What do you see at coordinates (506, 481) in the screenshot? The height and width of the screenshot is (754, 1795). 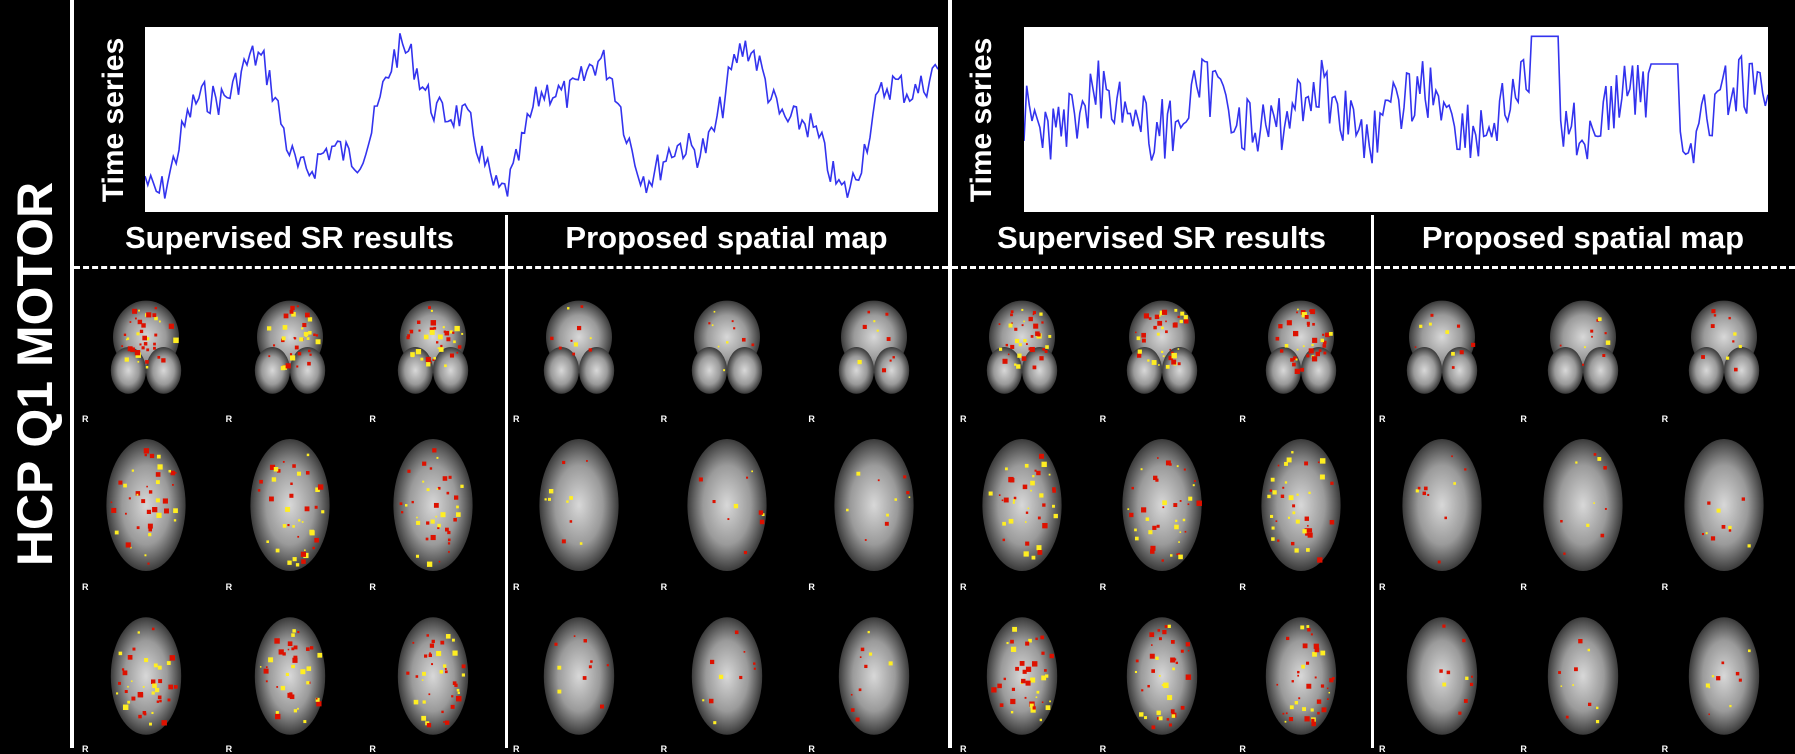 I see `half-divider` at bounding box center [506, 481].